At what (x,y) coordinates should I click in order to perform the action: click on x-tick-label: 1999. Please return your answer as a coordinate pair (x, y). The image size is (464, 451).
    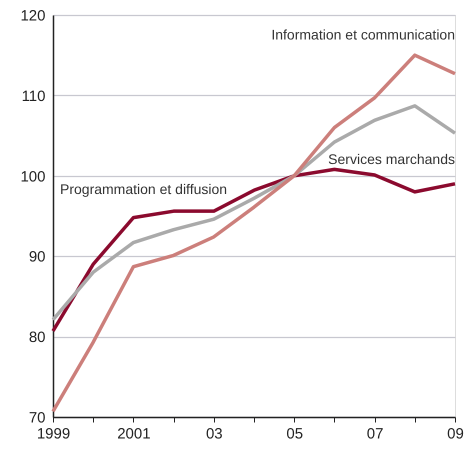
    Looking at the image, I should click on (53, 434).